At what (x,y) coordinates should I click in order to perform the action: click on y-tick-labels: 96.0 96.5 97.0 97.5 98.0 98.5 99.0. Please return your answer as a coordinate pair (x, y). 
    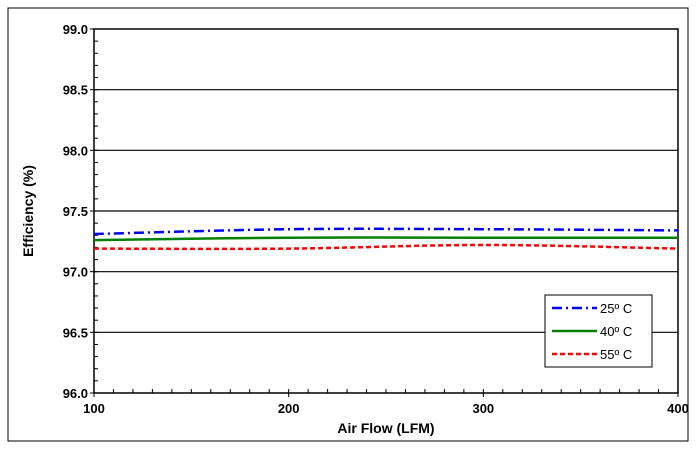
    Looking at the image, I should click on (75, 211).